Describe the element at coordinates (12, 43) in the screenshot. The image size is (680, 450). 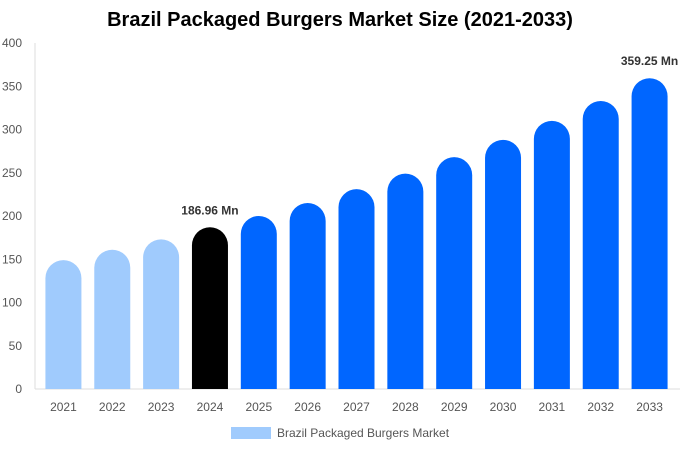
I see `y-tick-label: 400` at that location.